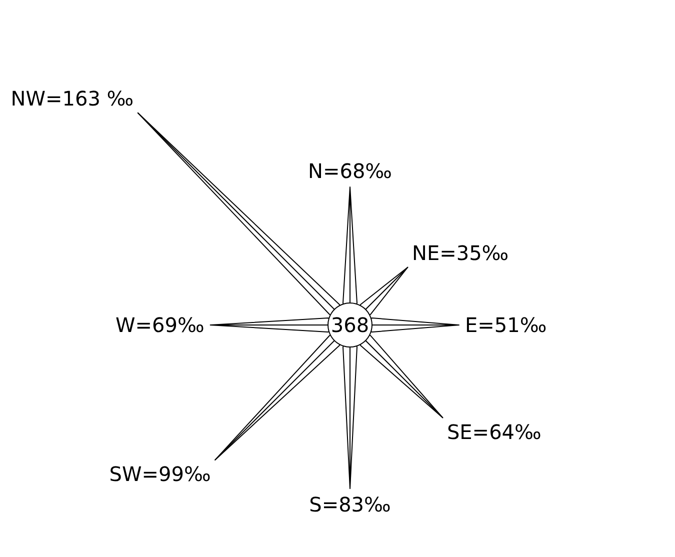 The image size is (675, 557). What do you see at coordinates (315, 504) in the screenshot?
I see `category-label: S` at bounding box center [315, 504].